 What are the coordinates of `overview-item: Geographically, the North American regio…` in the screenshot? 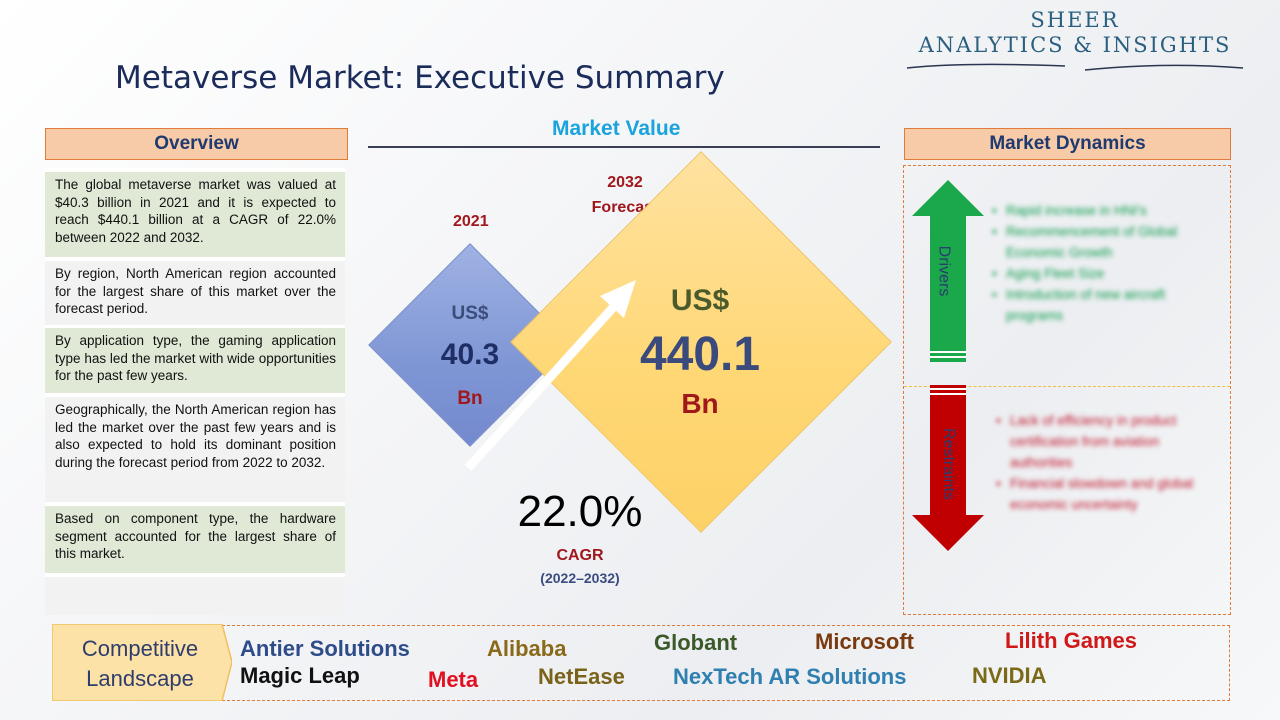 It's located at (195, 449).